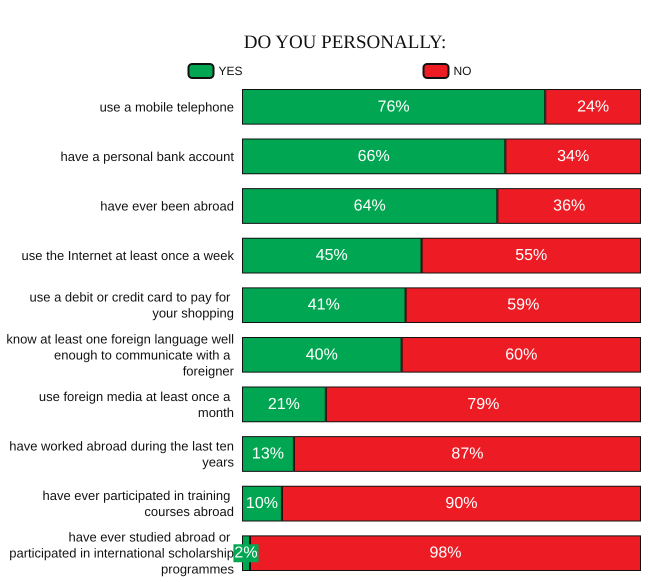  Describe the element at coordinates (345, 42) in the screenshot. I see `chart-title: DO YOU PERSONALLY:` at that location.